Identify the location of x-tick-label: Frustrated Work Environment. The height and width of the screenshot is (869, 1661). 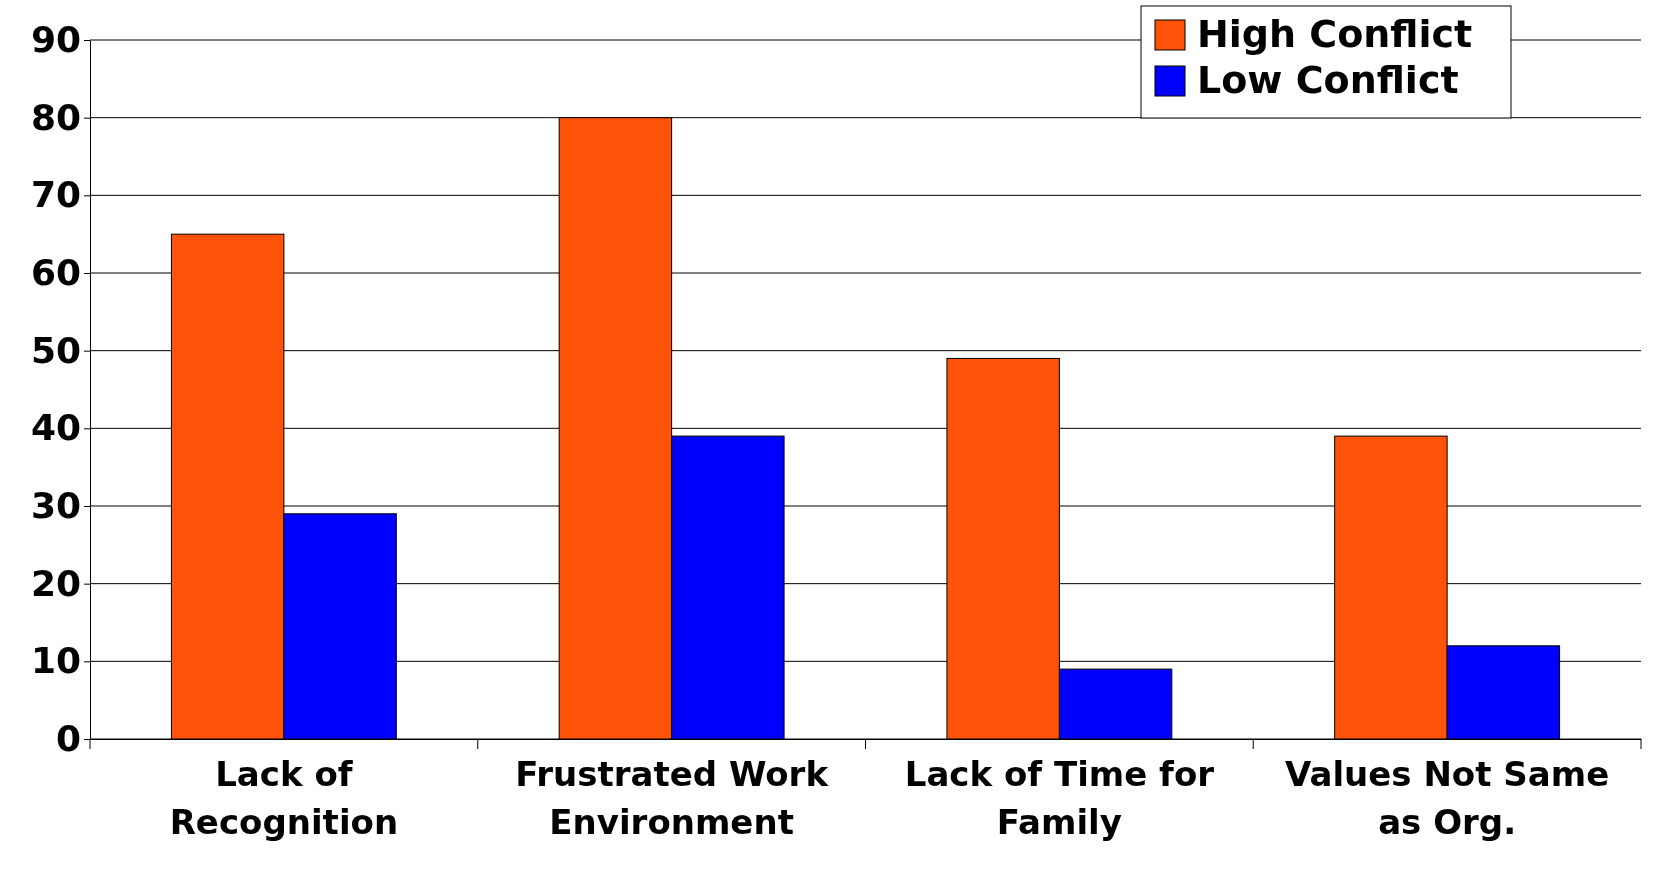
(672, 798).